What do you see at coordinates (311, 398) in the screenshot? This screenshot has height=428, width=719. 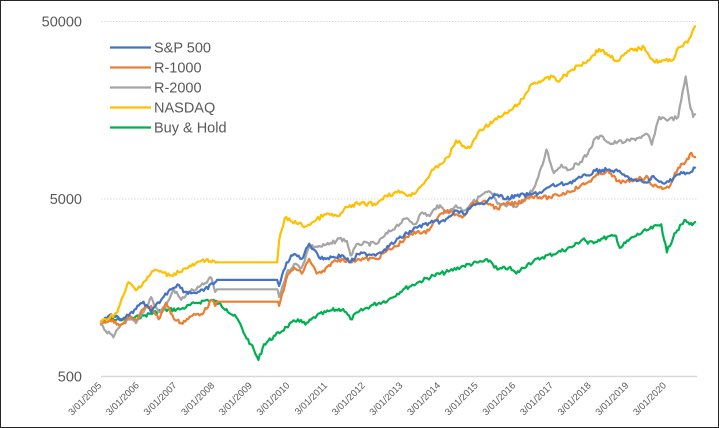 I see `x-tick-label: 3/01/2011` at bounding box center [311, 398].